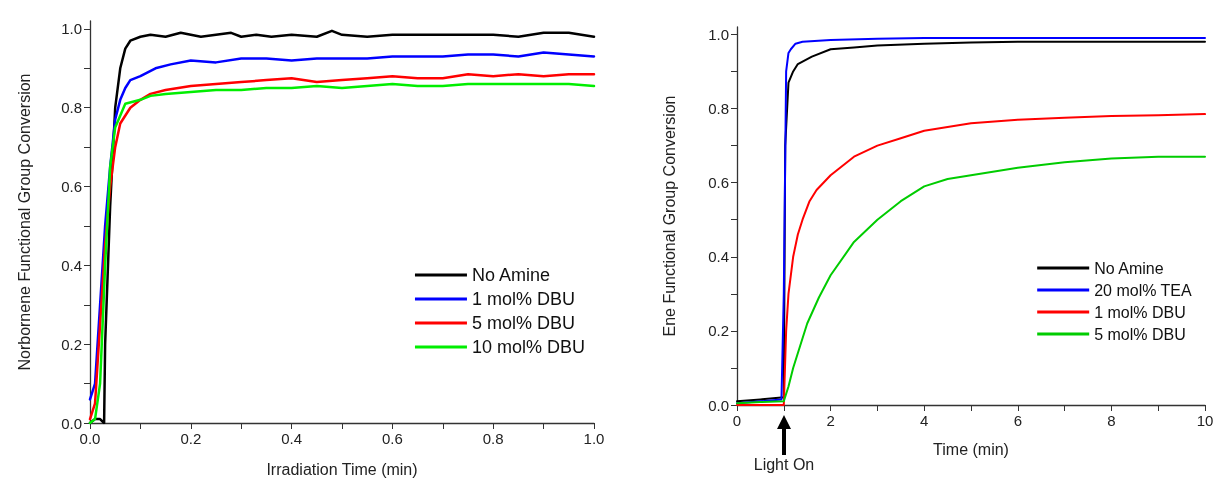  What do you see at coordinates (493, 438) in the screenshot?
I see `x-tick-label: 0.8` at bounding box center [493, 438].